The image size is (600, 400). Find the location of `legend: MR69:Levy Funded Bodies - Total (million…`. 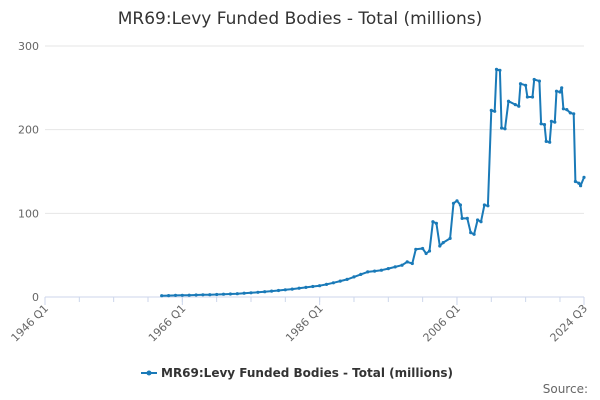

legend: MR69:Levy Funded Bodies - Total (million… is located at coordinates (297, 373).